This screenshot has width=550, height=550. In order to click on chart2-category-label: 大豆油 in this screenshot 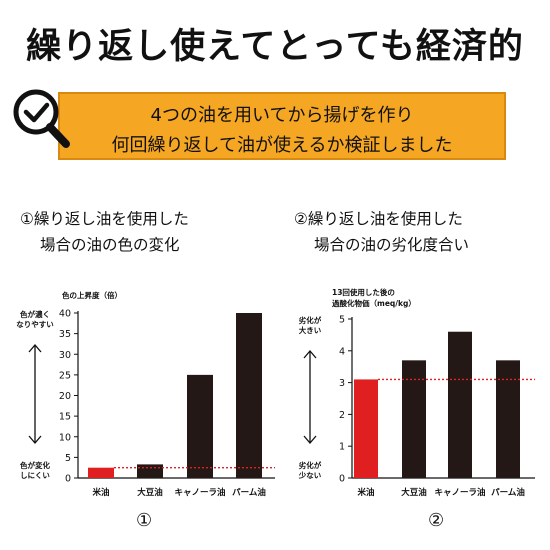, I will do `click(414, 492)`.